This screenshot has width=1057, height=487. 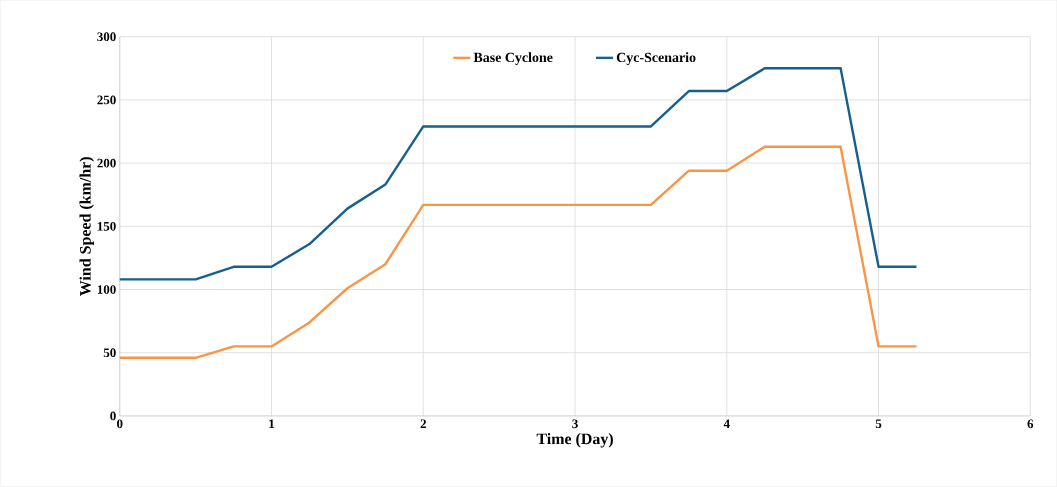 What do you see at coordinates (120, 424) in the screenshot?
I see `x-tick-label: 0` at bounding box center [120, 424].